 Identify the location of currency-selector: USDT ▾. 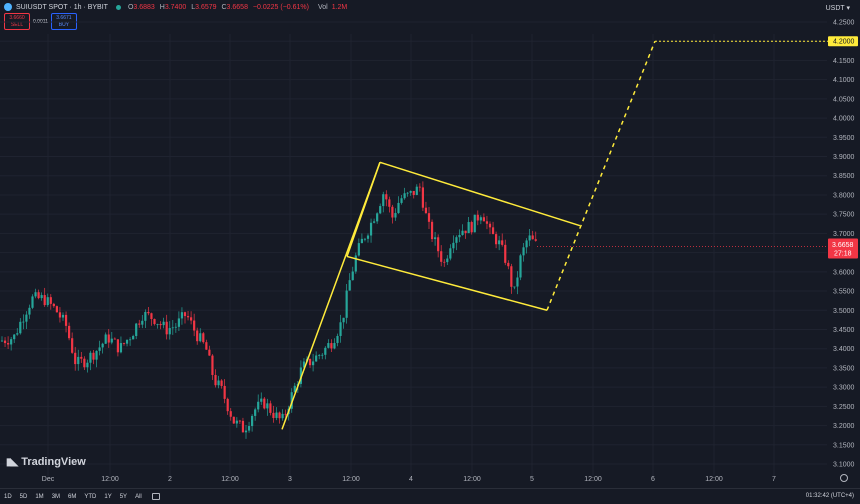
(837, 8).